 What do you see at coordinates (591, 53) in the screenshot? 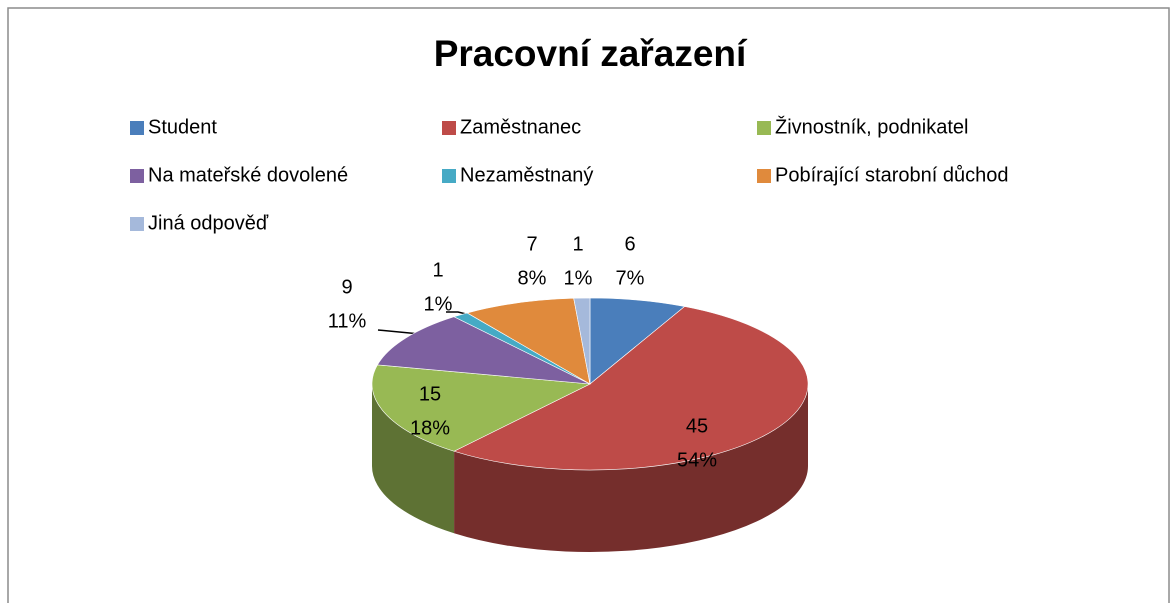
I see `chart-title: Pracovní zařazení` at bounding box center [591, 53].